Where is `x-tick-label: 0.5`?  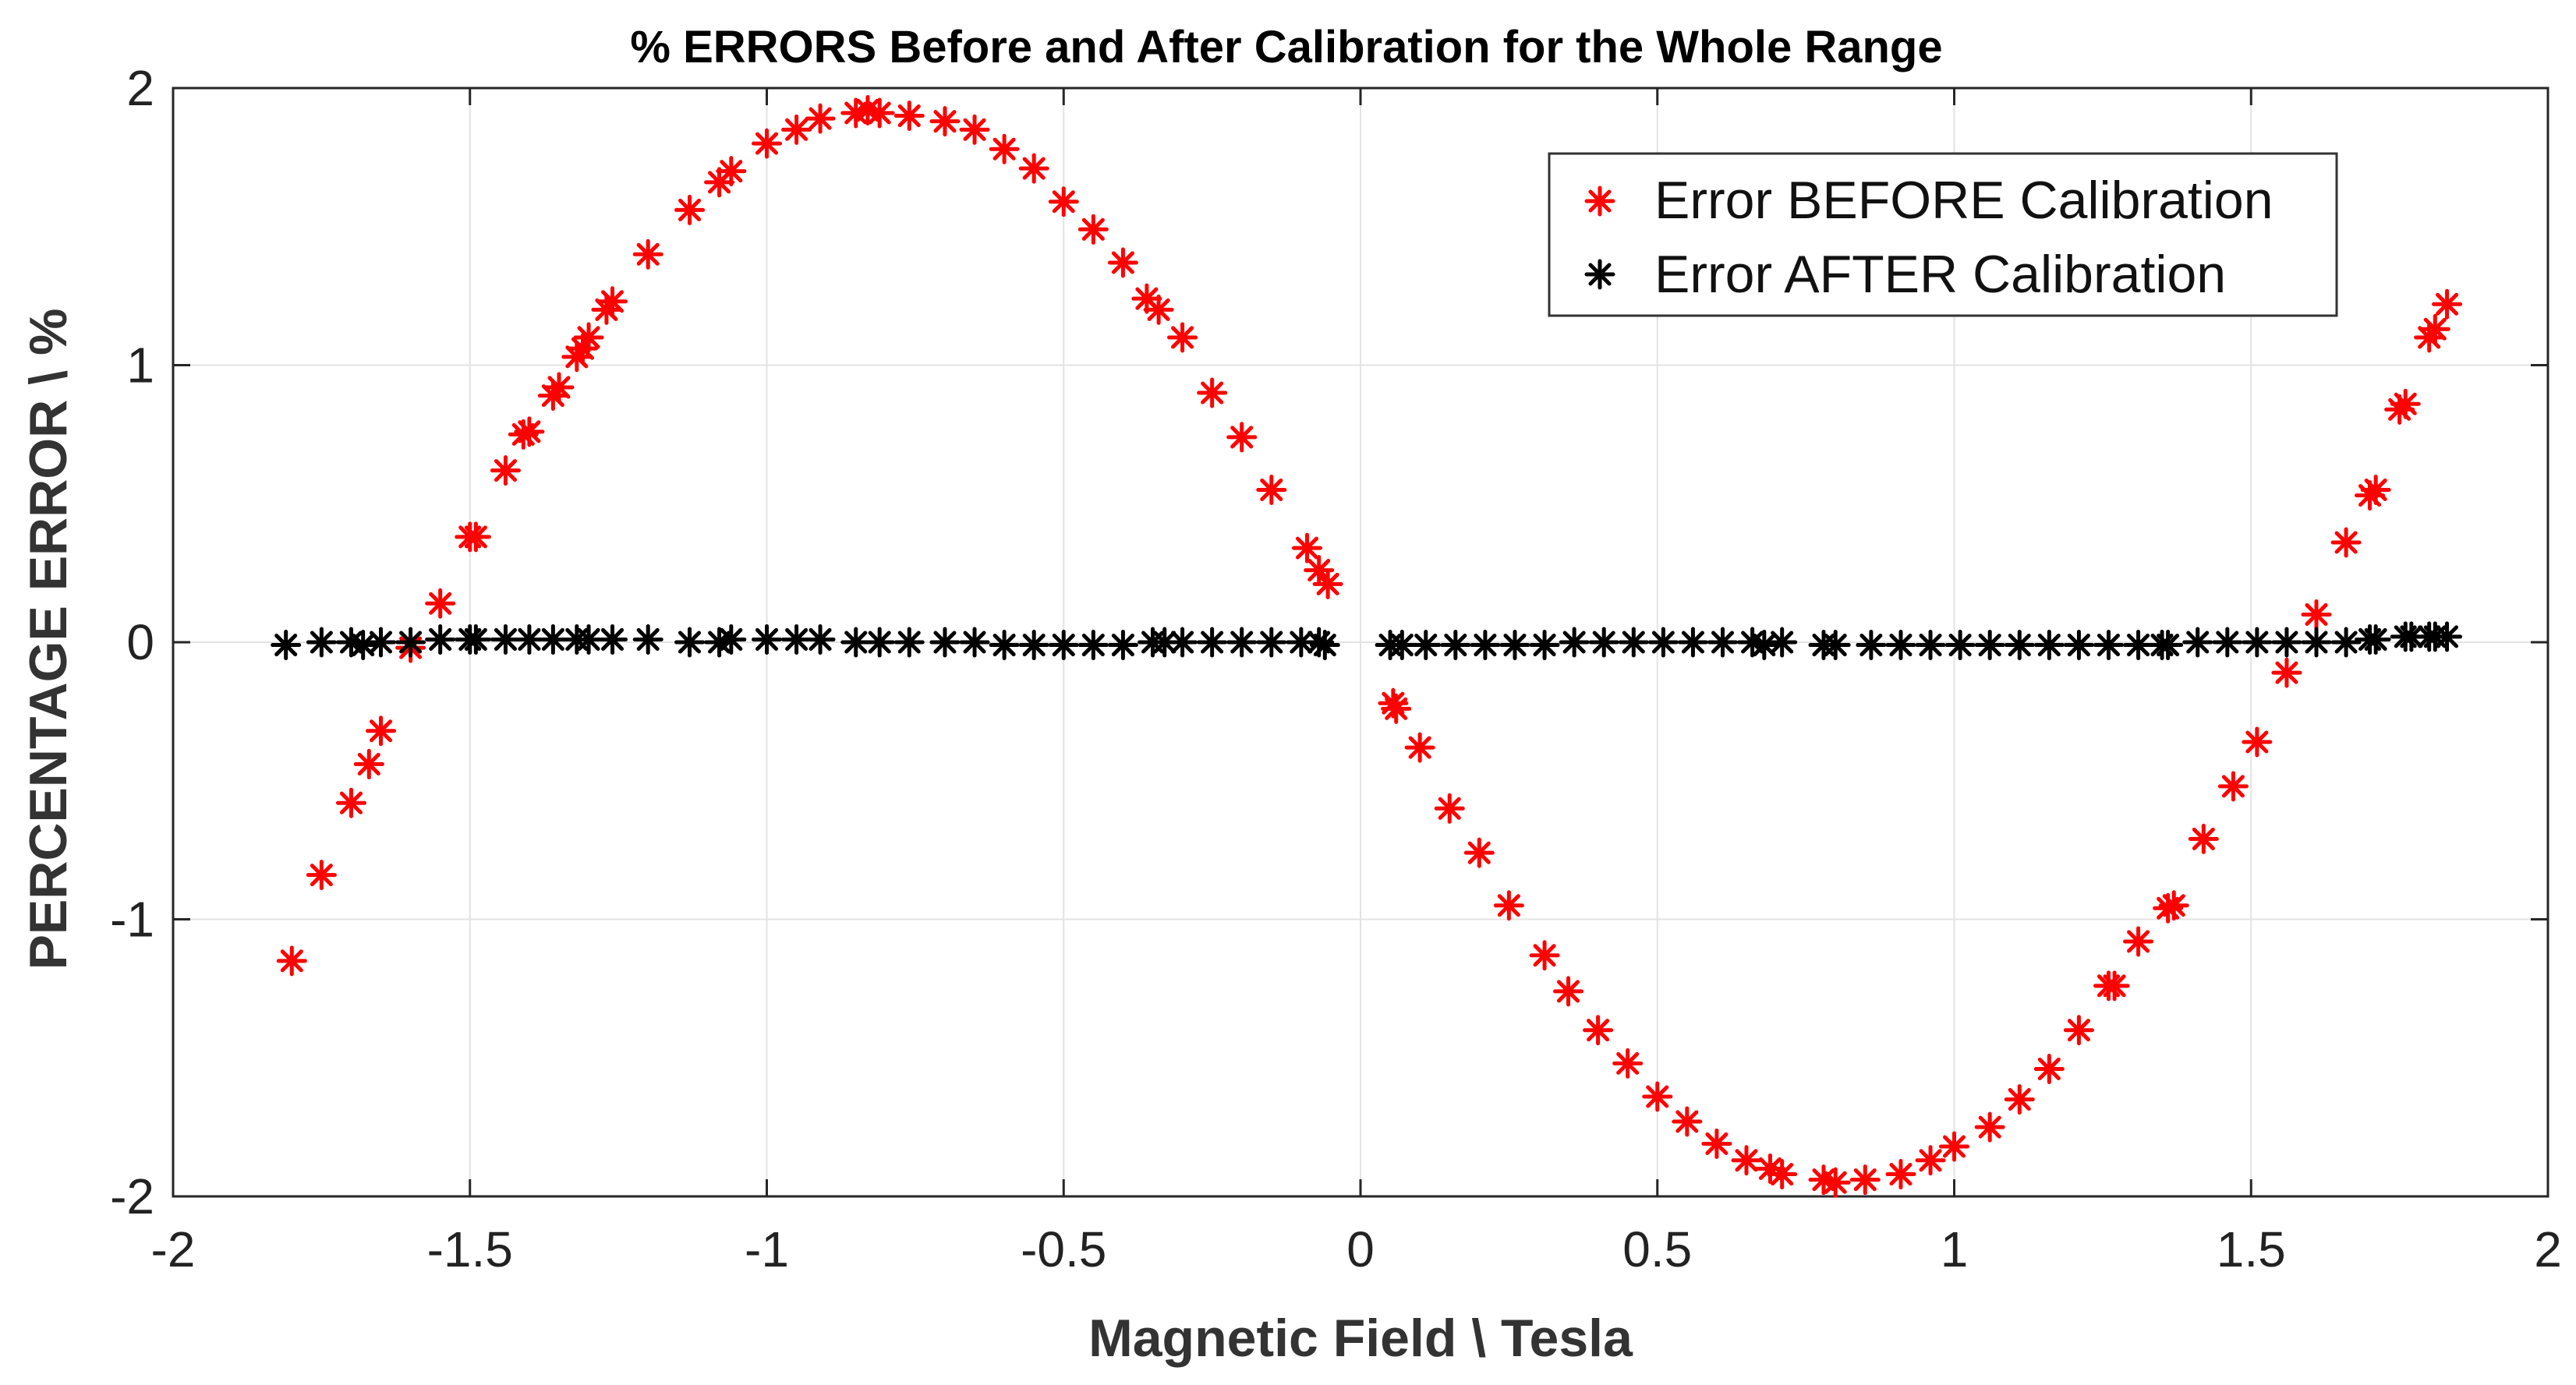 x-tick-label: 0.5 is located at coordinates (1657, 1249).